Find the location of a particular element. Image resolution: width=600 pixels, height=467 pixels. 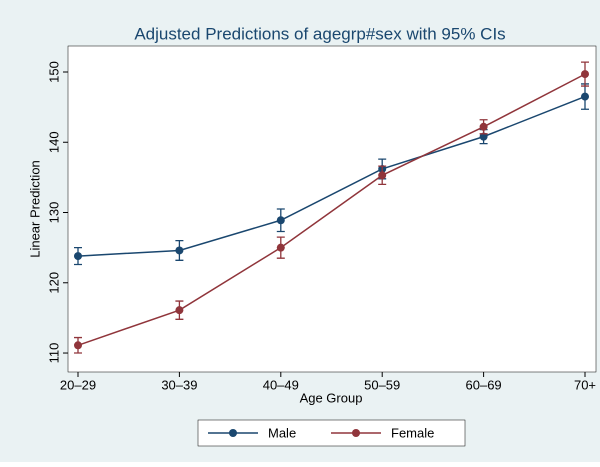

legend-label: Male is located at coordinates (282, 432).